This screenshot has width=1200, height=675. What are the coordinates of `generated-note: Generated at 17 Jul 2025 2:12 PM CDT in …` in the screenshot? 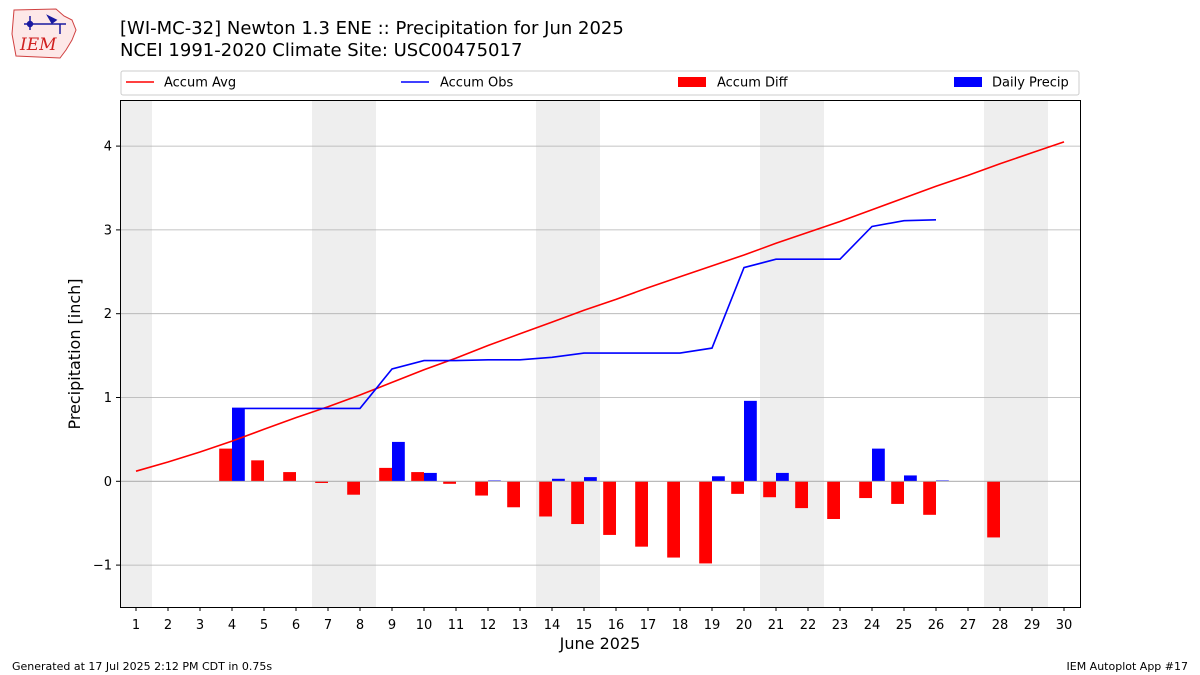 It's located at (142, 666).